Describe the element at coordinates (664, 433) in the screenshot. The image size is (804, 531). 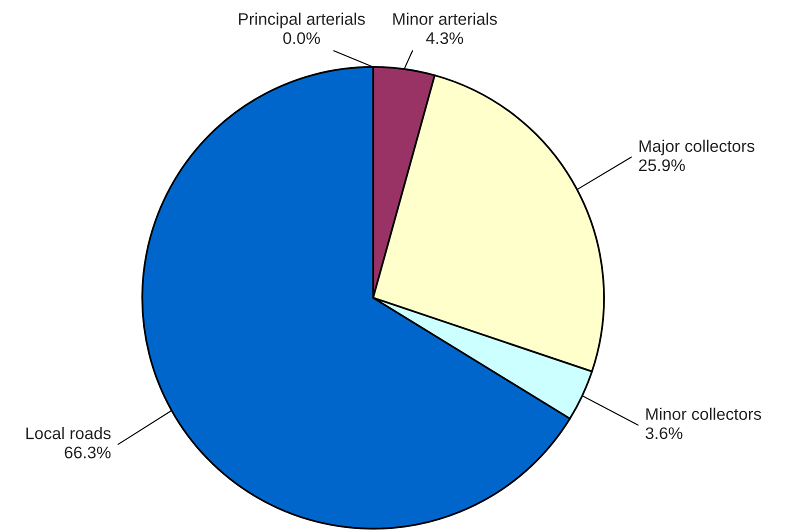
I see `data-label: 3.6%` at that location.